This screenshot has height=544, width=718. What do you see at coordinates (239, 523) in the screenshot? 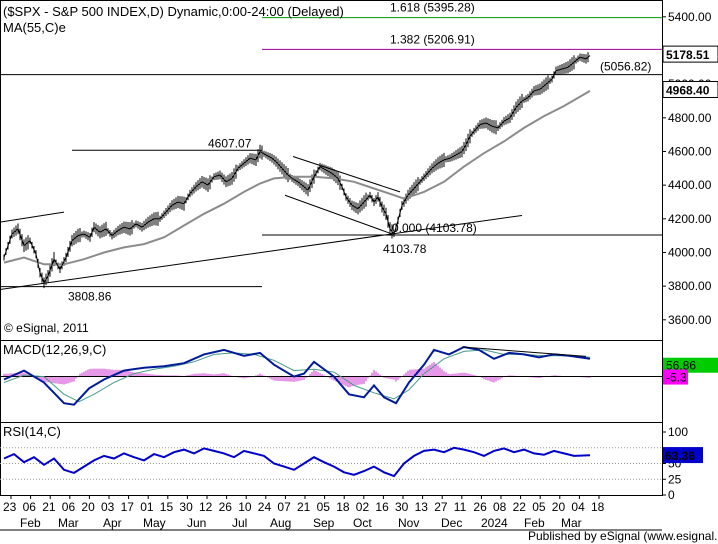
I see `x-month-label: Jul` at bounding box center [239, 523].